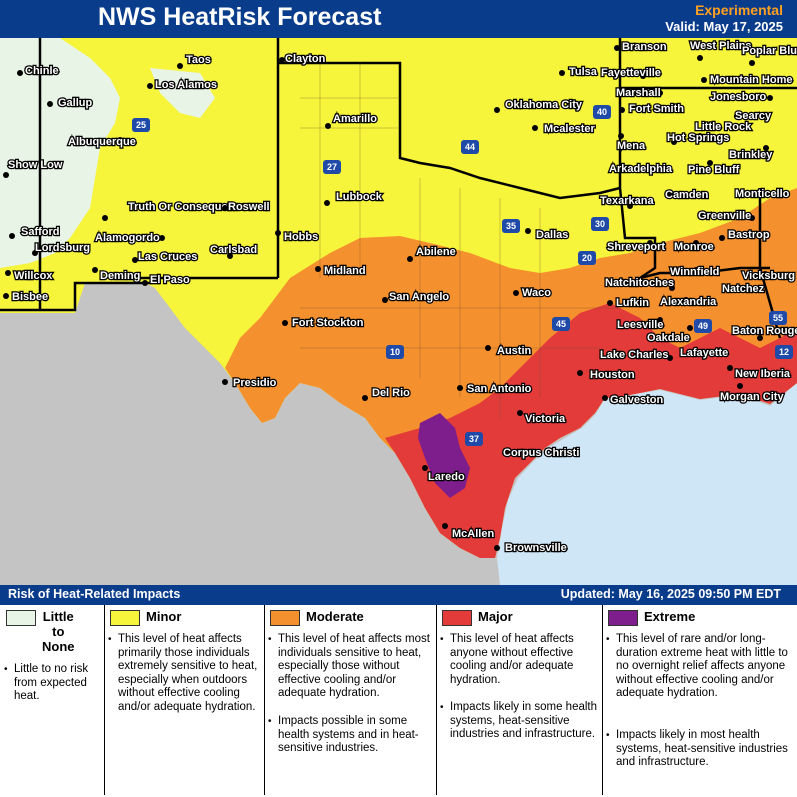 The image size is (797, 797). Describe the element at coordinates (301, 237) in the screenshot. I see `svg-text: Hobbs` at that location.